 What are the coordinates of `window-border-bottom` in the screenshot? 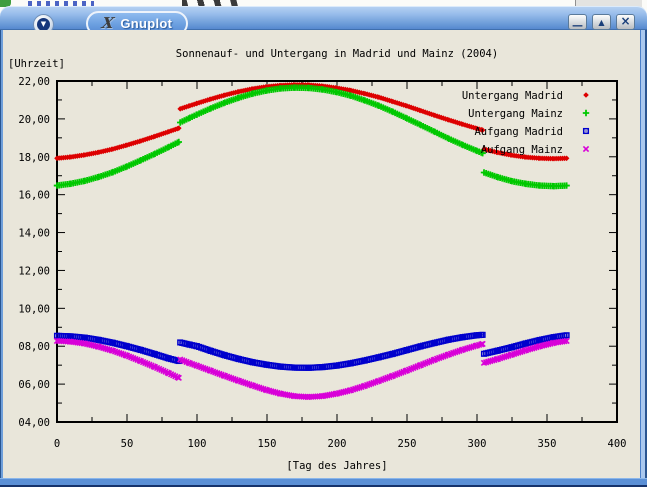 It's located at (323, 482).